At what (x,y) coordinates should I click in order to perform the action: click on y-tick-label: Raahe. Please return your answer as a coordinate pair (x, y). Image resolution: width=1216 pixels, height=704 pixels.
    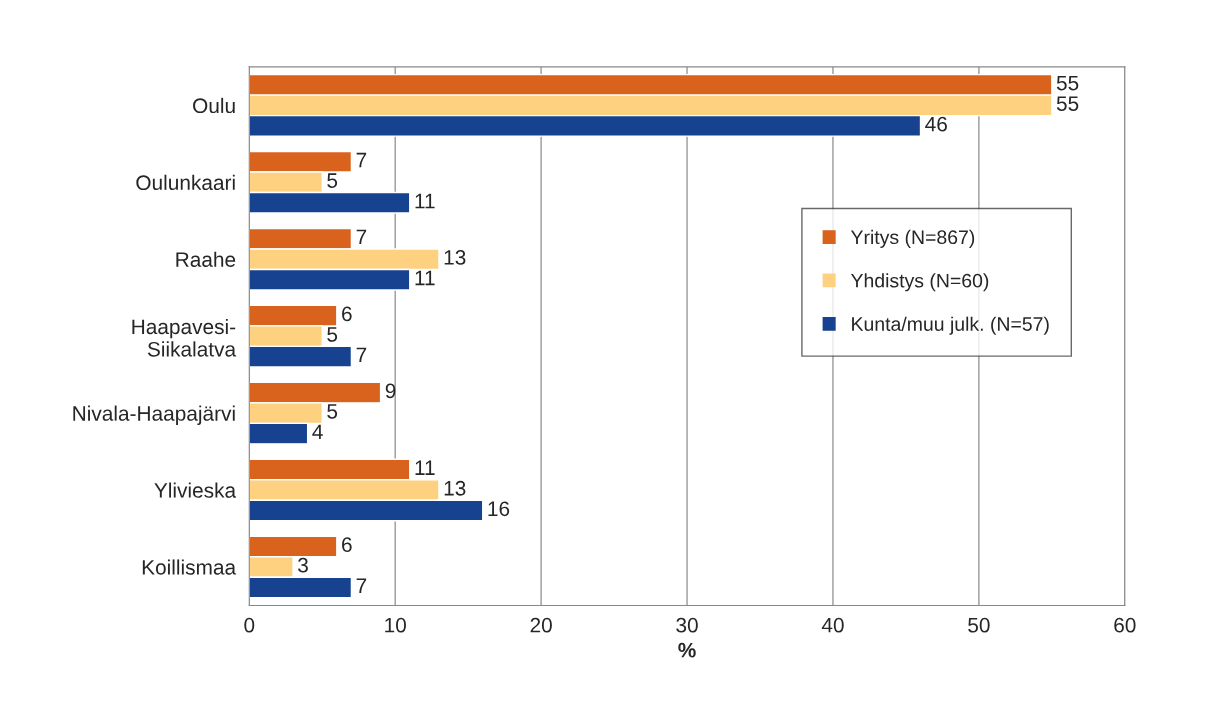
    Looking at the image, I should click on (206, 259).